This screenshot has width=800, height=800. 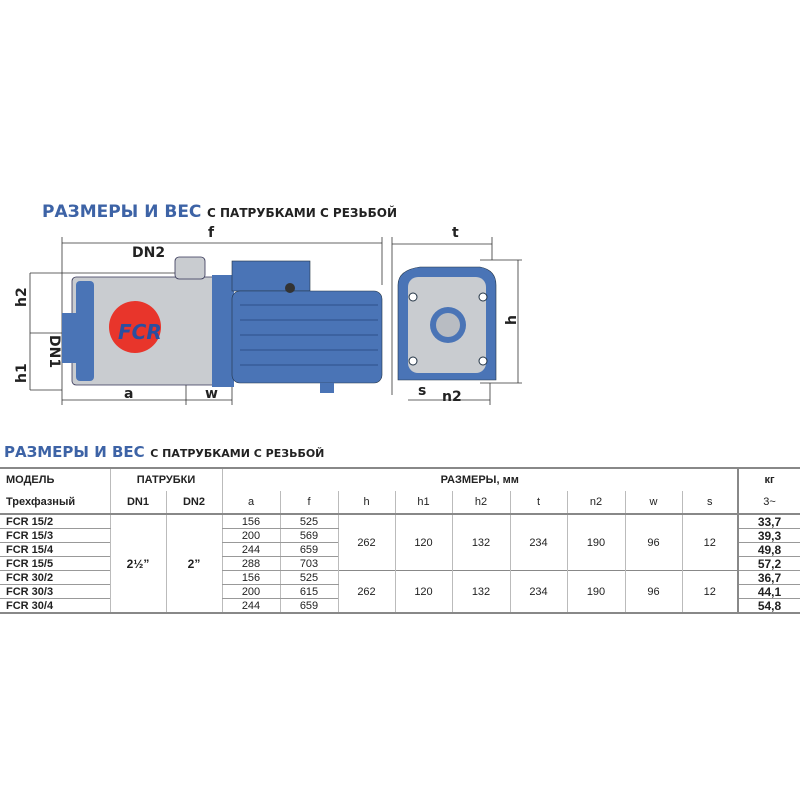 I want to click on table-row: FCR 15/5 288 703 57,2, so click(x=400, y=563).